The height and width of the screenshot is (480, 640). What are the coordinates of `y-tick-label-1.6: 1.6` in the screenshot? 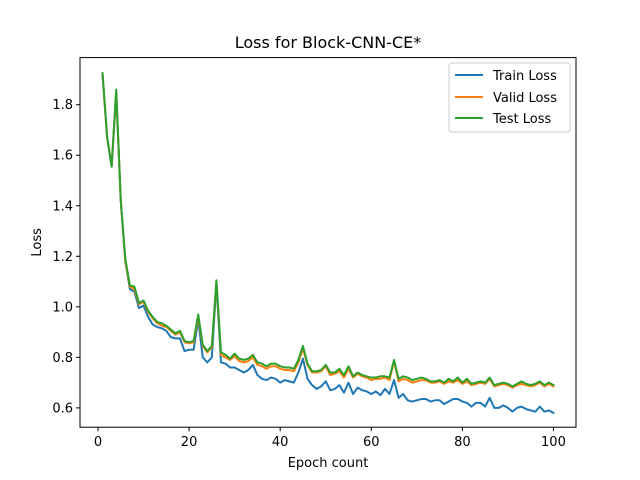 It's located at (62, 156).